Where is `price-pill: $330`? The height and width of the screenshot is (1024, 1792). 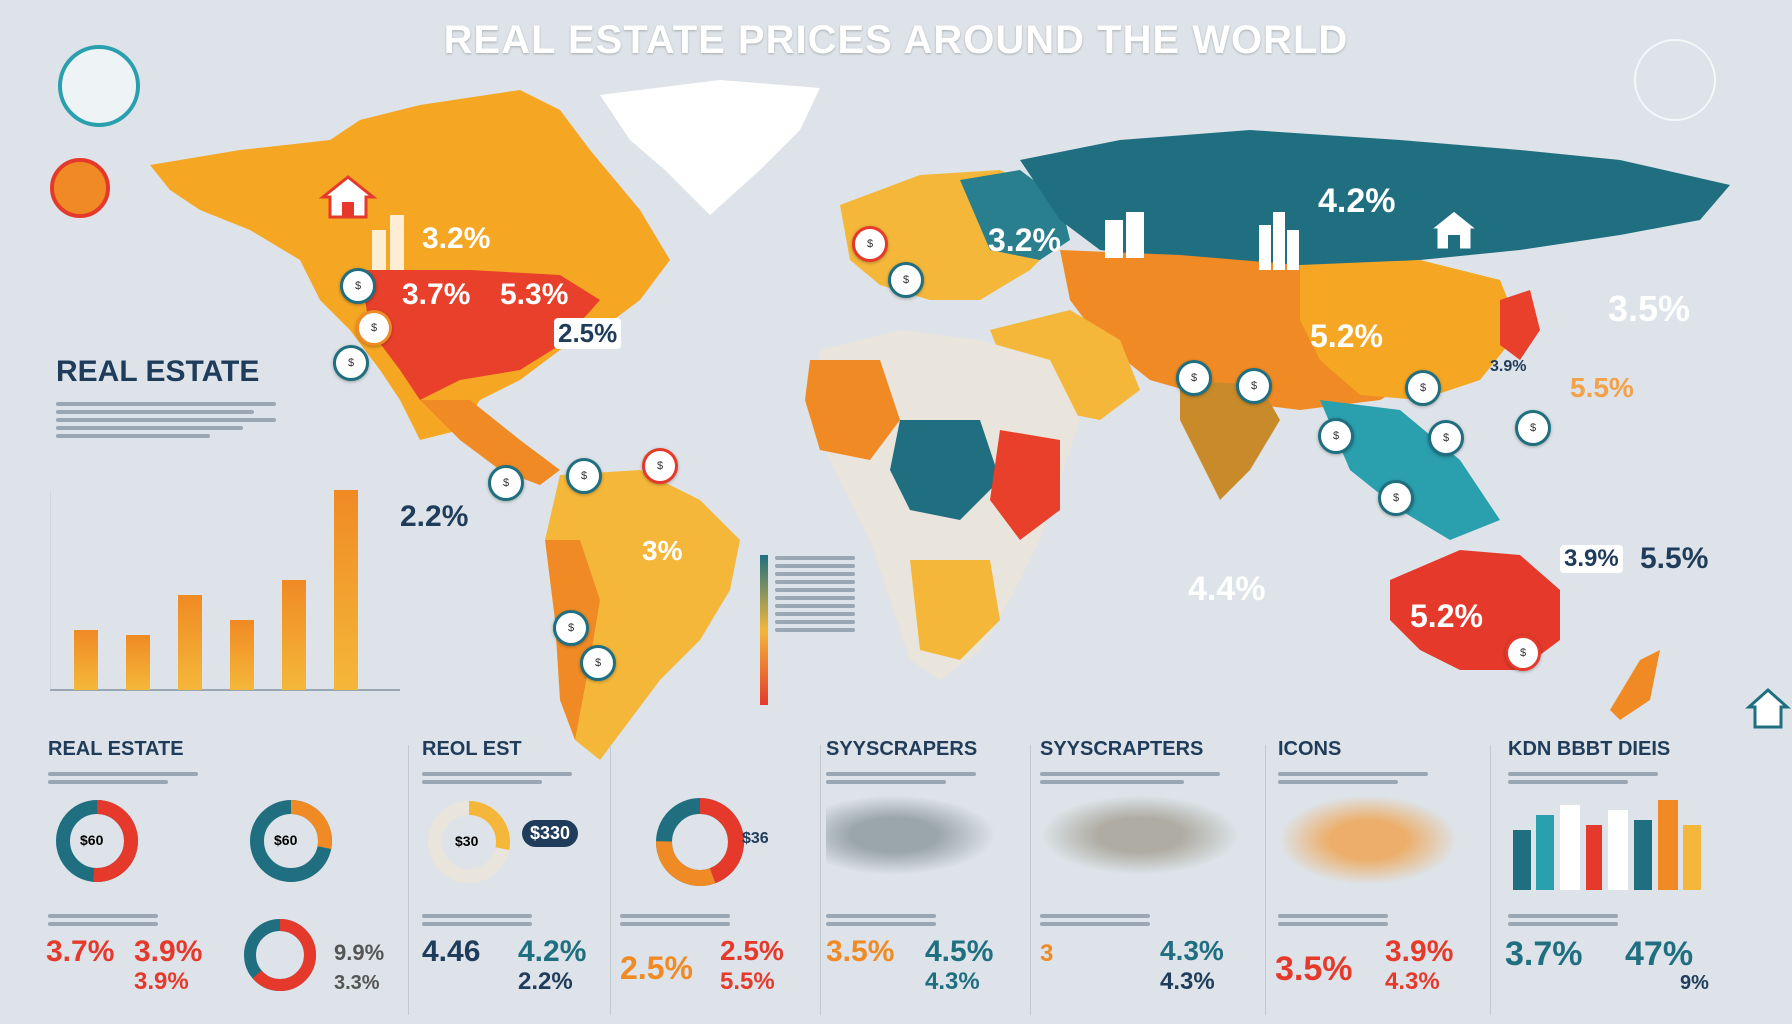
price-pill: $330 is located at coordinates (550, 833).